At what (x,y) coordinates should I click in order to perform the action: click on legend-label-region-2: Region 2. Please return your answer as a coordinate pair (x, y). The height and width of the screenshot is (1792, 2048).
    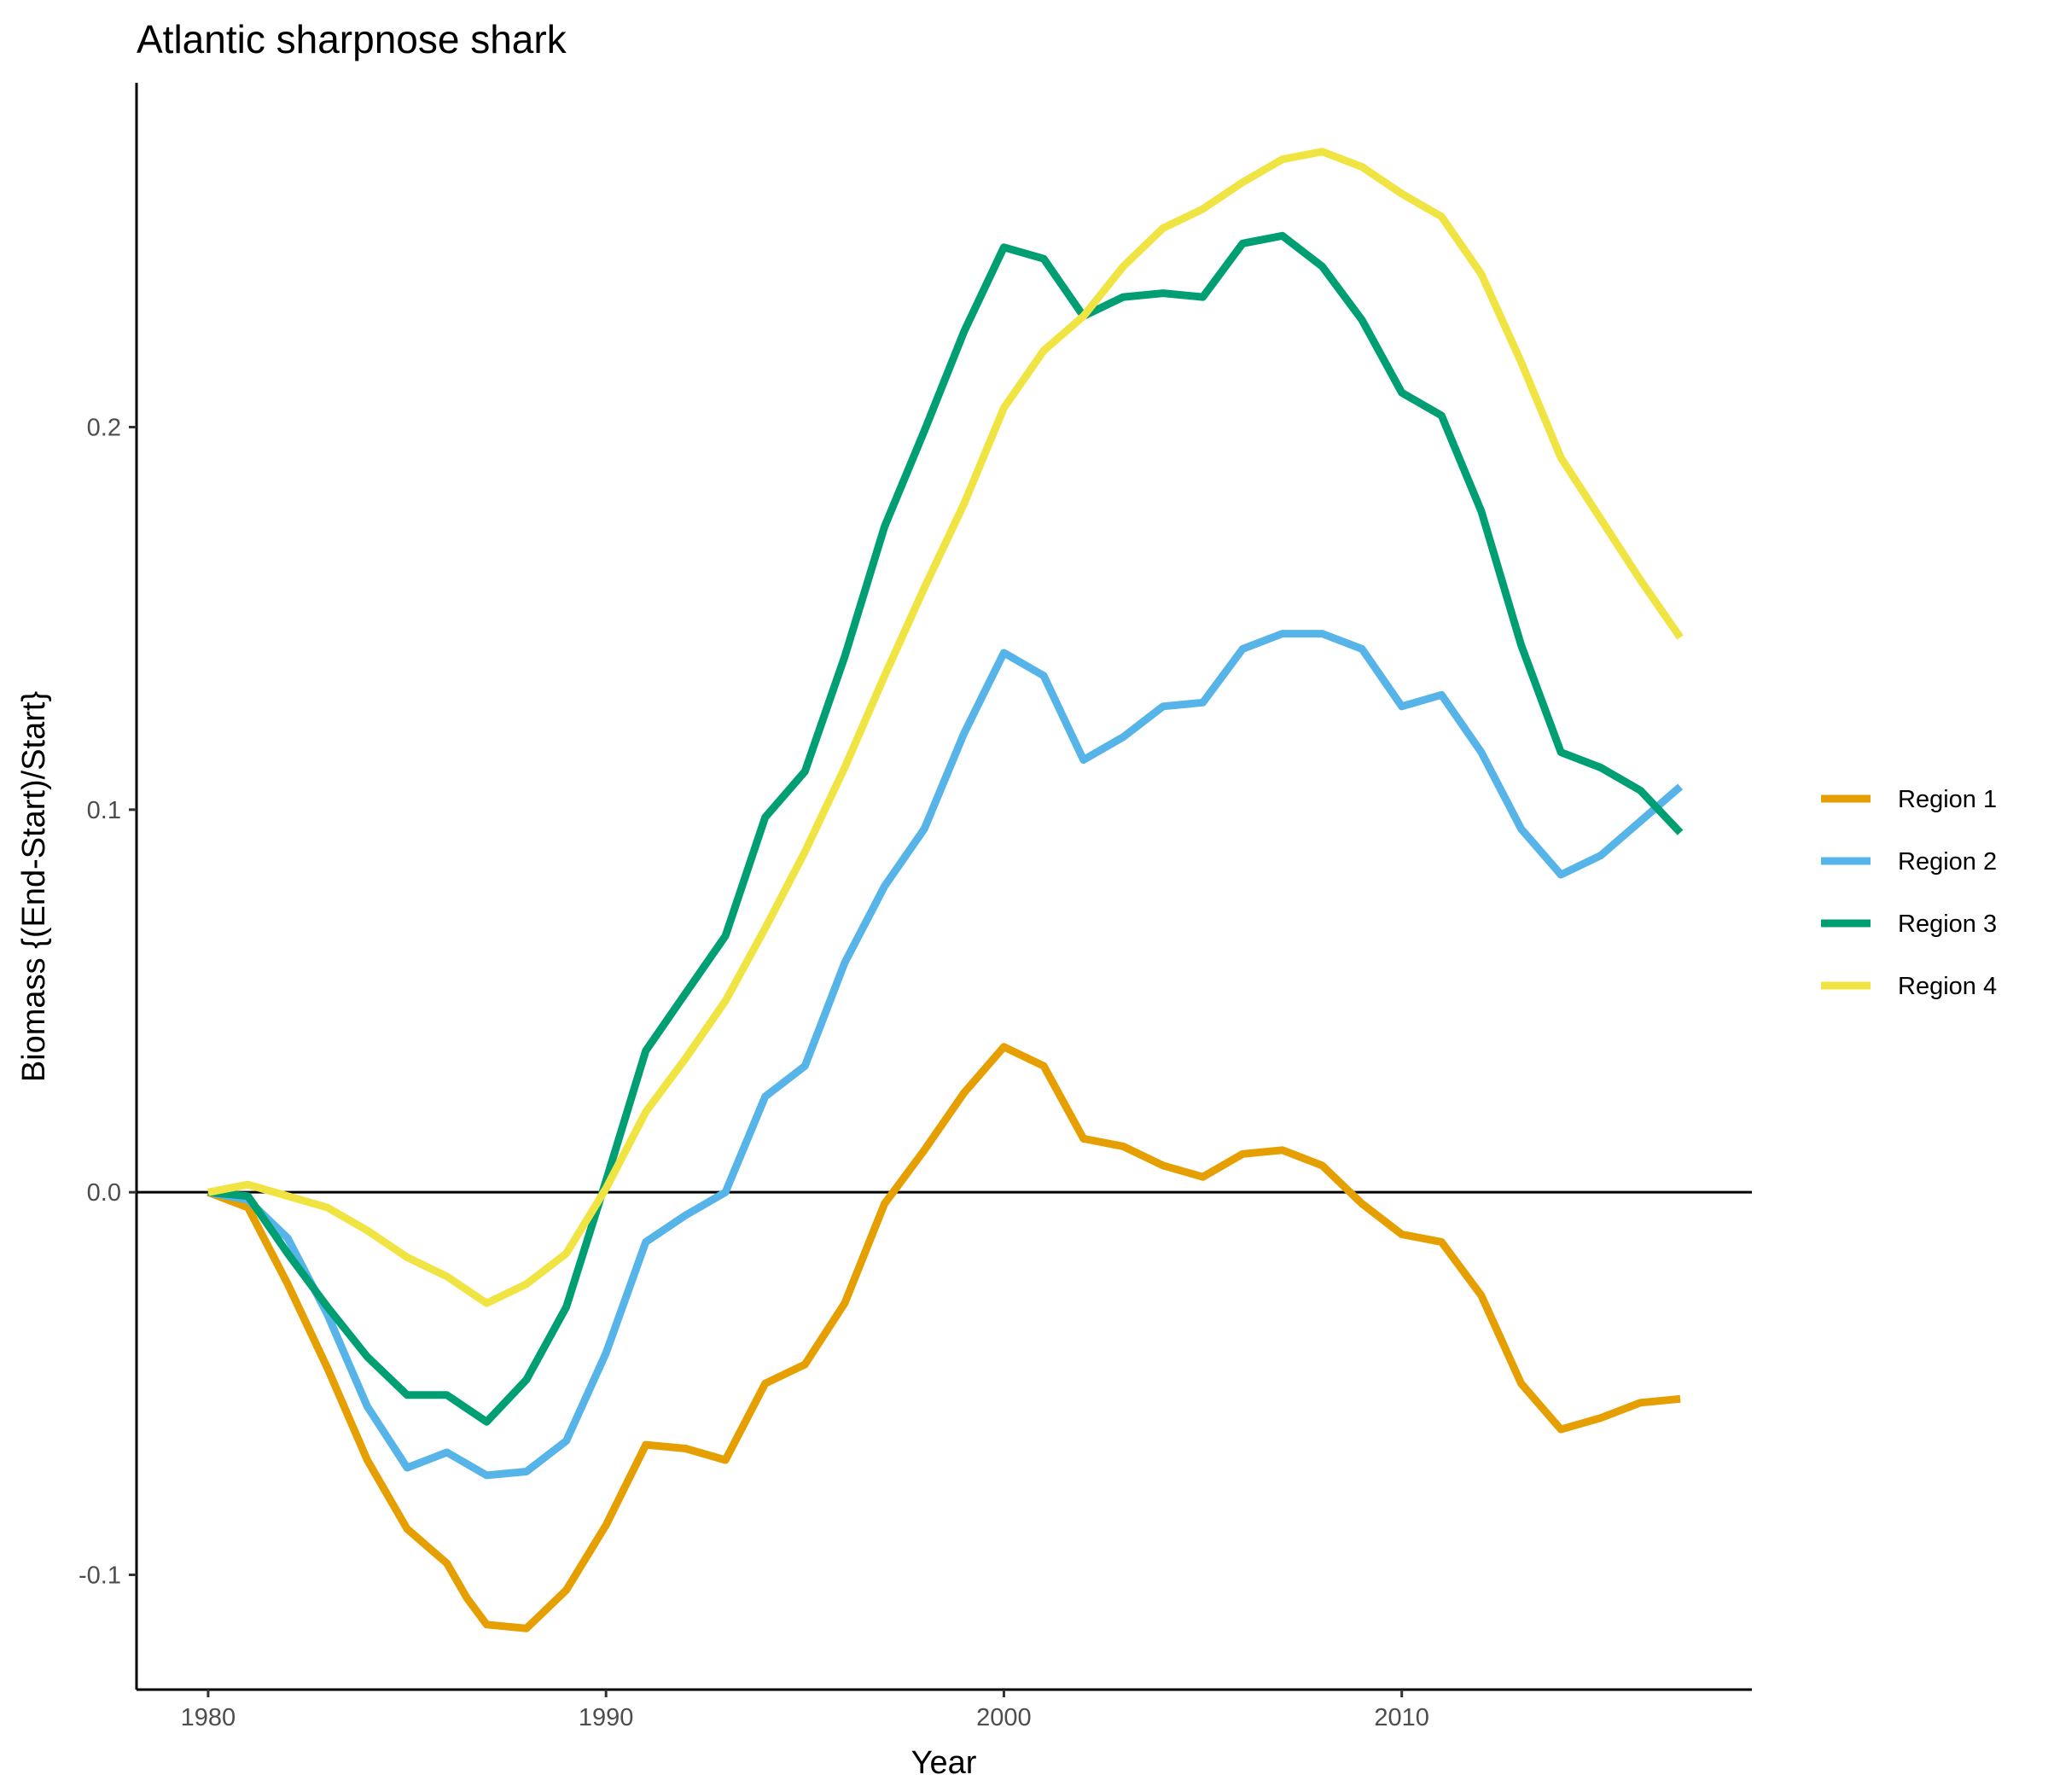
    Looking at the image, I should click on (1948, 862).